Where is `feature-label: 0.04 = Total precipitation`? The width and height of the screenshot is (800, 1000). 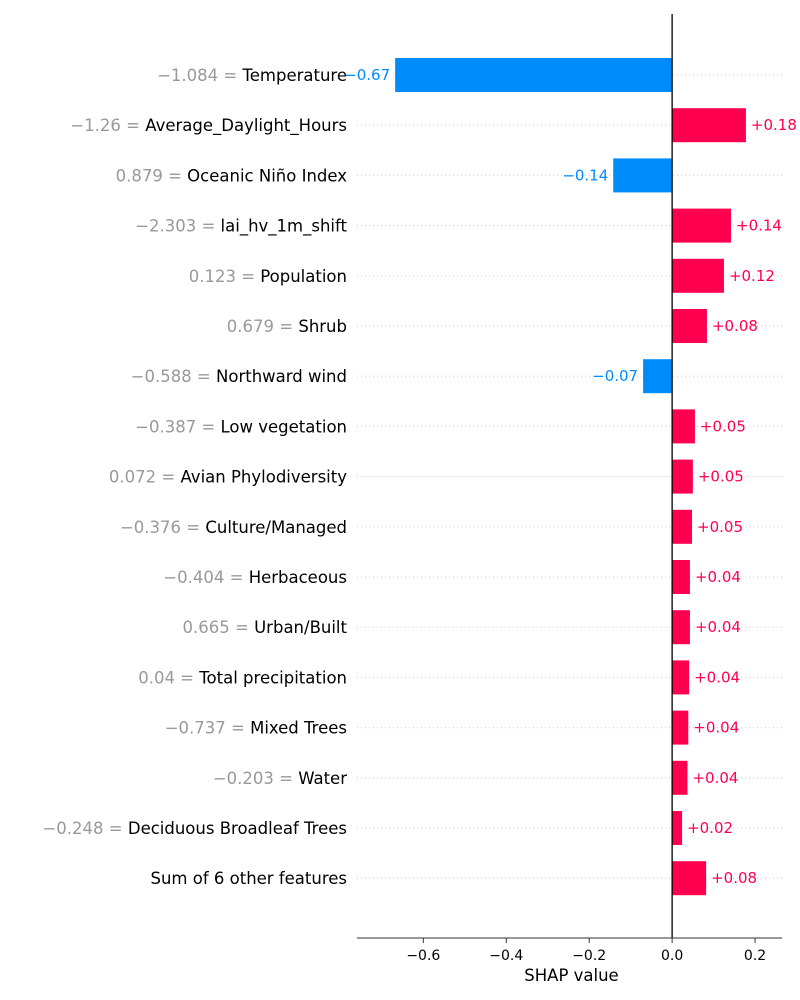
feature-label: 0.04 = Total precipitation is located at coordinates (242, 677).